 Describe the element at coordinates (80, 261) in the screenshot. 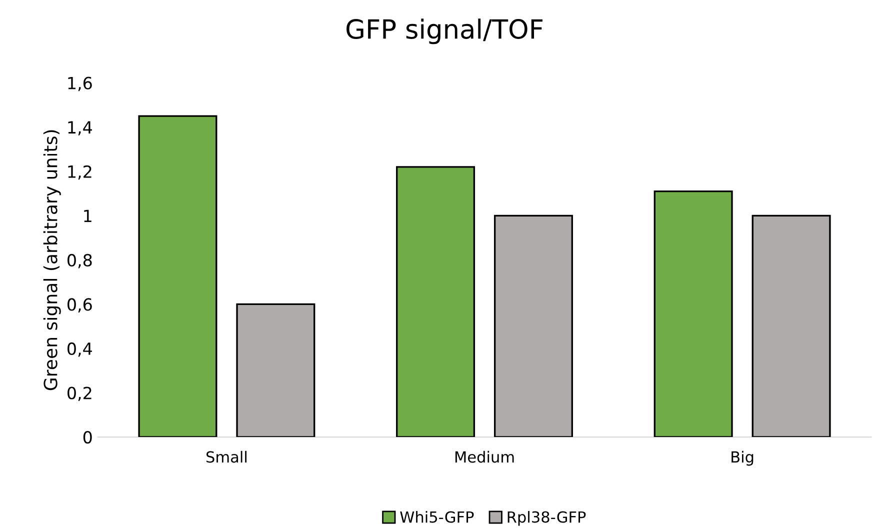

I see `y-tick-label: 0,8` at that location.